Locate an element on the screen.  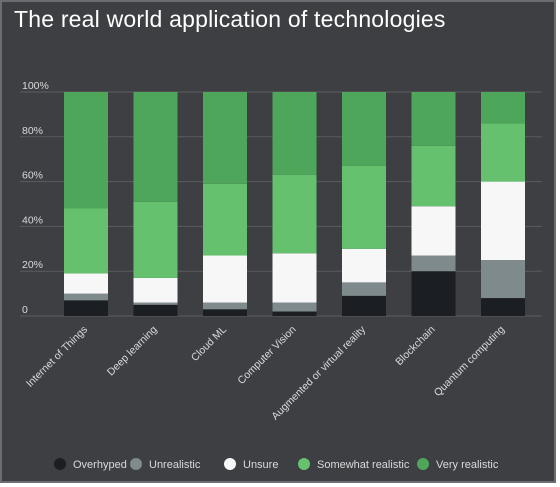
x-tick-label: Internet of Things is located at coordinates (57, 357).